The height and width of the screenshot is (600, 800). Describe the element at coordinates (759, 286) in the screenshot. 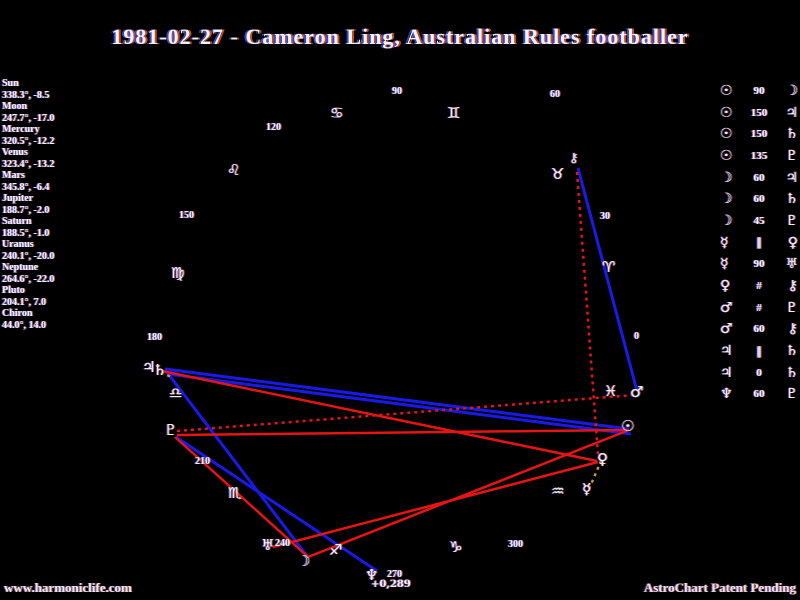

I see `aspect-row-venus-chiron: ♀ # ⚷` at that location.